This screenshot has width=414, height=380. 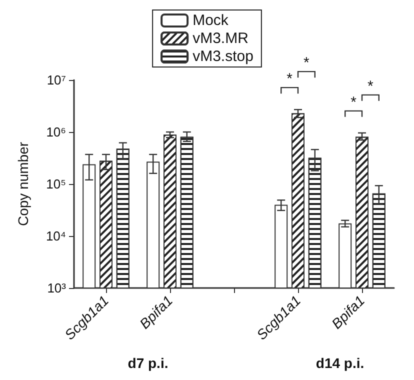 What do you see at coordinates (148, 363) in the screenshot?
I see `text: d7 p.i.` at bounding box center [148, 363].